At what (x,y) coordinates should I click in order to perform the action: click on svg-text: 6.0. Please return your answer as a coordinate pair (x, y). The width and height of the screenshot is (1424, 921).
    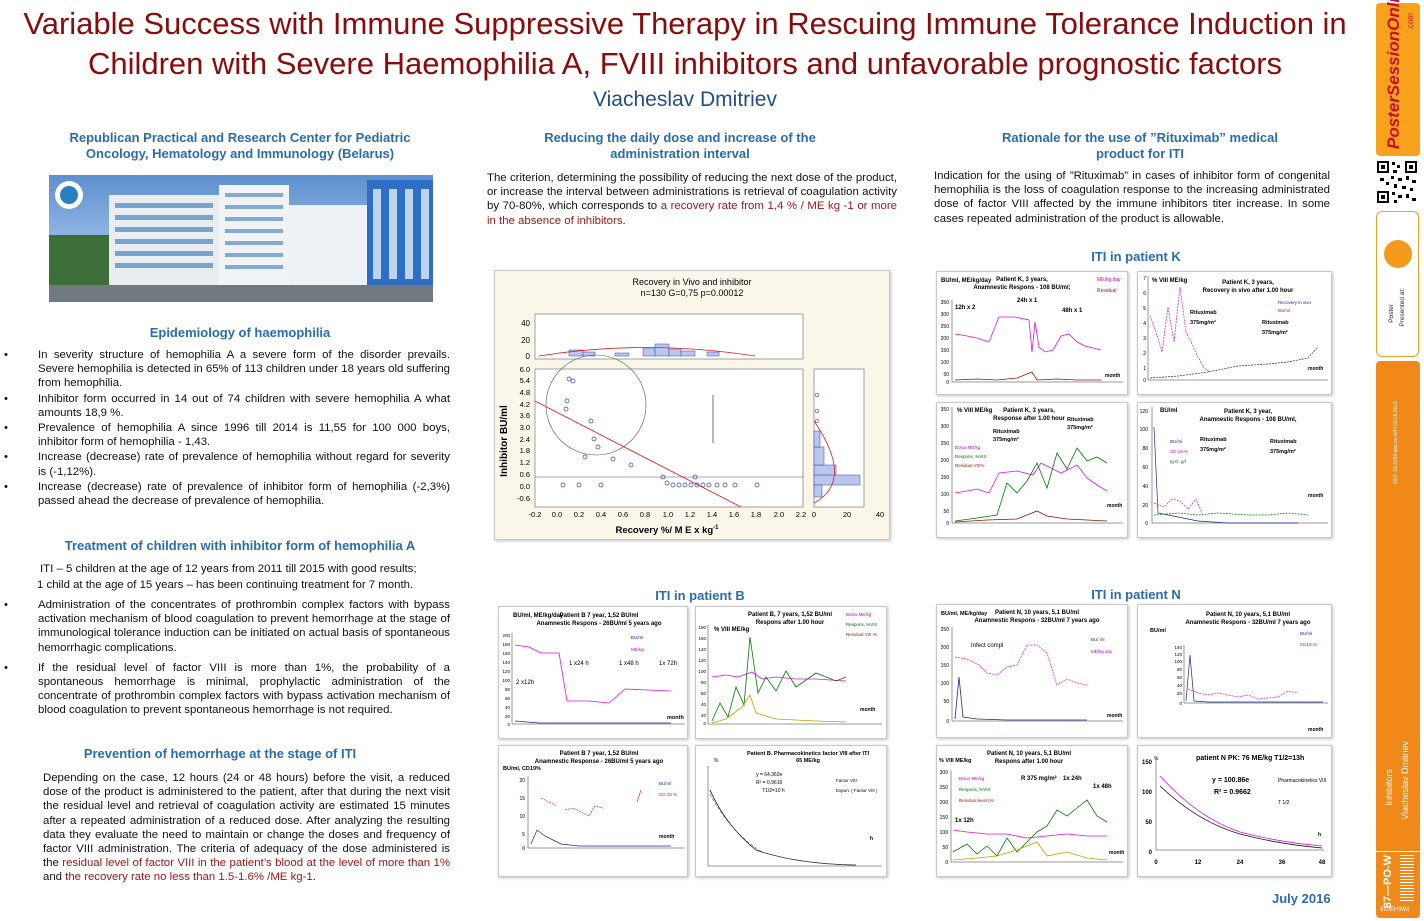
    Looking at the image, I should click on (525, 369).